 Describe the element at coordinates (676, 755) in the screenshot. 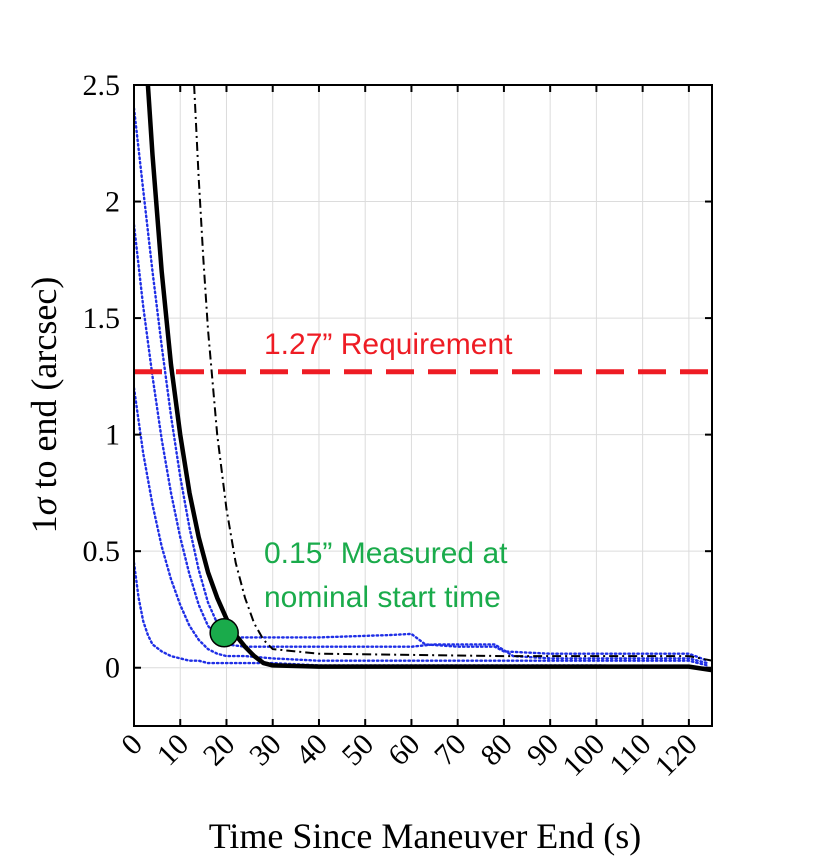

I see `x-tick-label: 120` at that location.